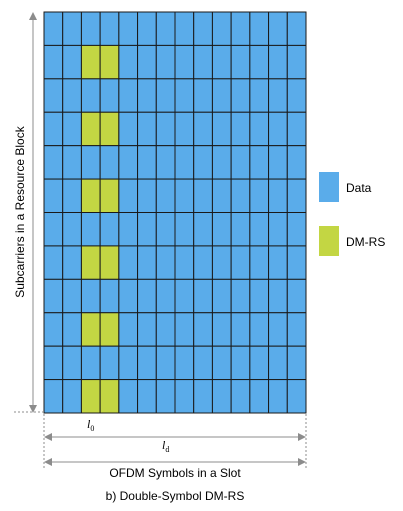 This screenshot has height=511, width=403. I want to click on y-axis-label: Subcarriers in a Resource Block, so click(20, 211).